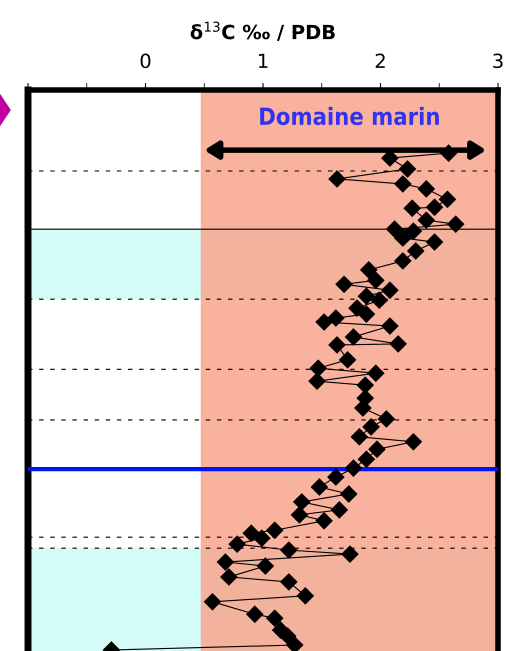 This screenshot has height=651, width=506. I want to click on x-axis-title: δ$^{13}$C ‰ / PDB, so click(262, 31).